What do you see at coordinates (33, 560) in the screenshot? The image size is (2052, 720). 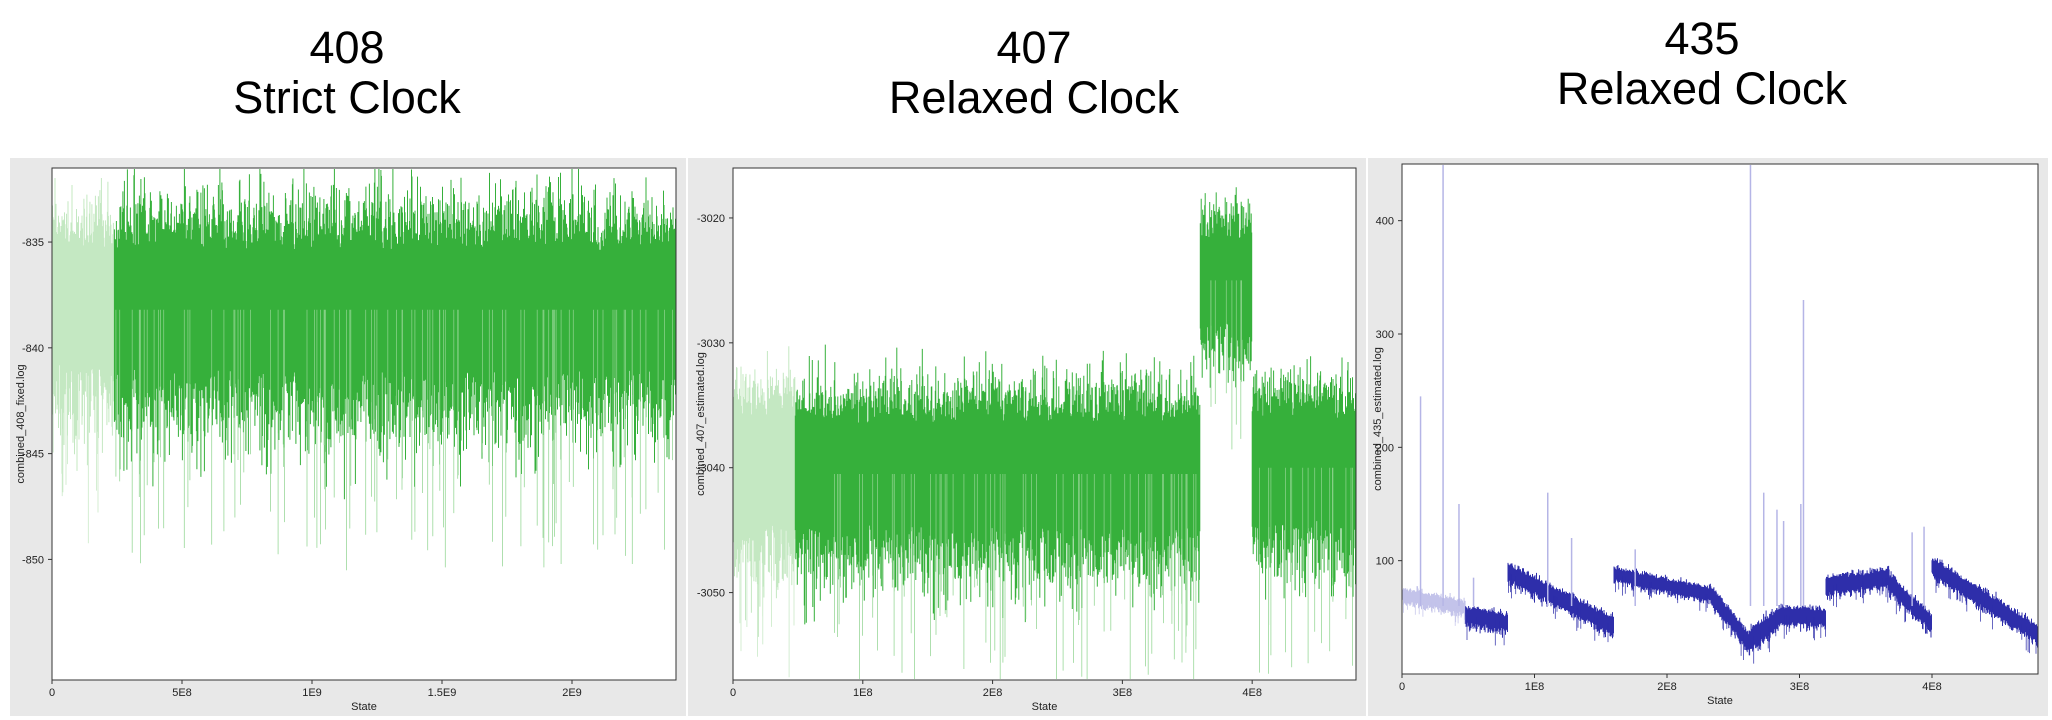 I see `ytick-label-408-3: -850` at bounding box center [33, 560].